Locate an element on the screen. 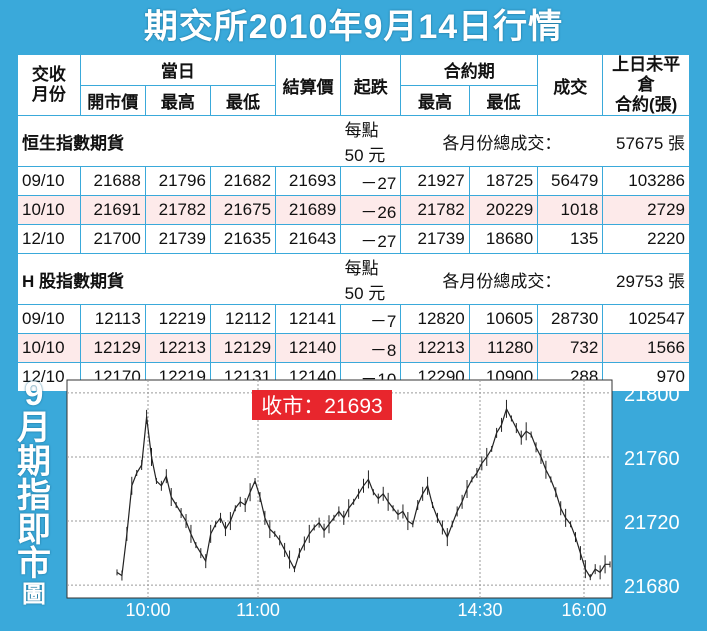 This screenshot has width=707, height=631. x-tick-label: 14:30 is located at coordinates (479, 610).